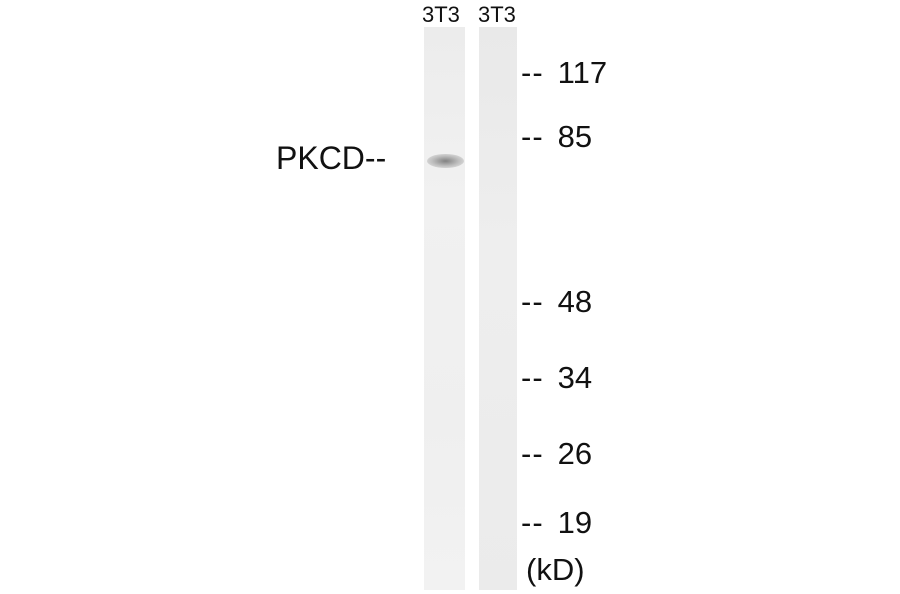  What do you see at coordinates (445, 161) in the screenshot?
I see `pkcd-band` at bounding box center [445, 161].